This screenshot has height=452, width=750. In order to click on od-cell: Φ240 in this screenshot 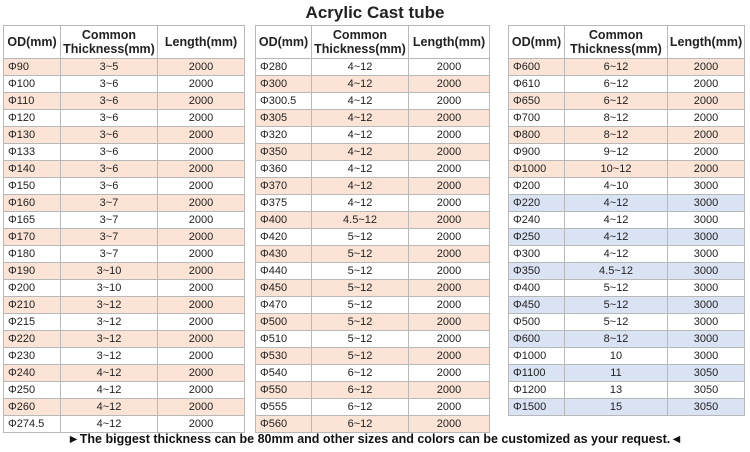, I will do `click(32, 373)`.